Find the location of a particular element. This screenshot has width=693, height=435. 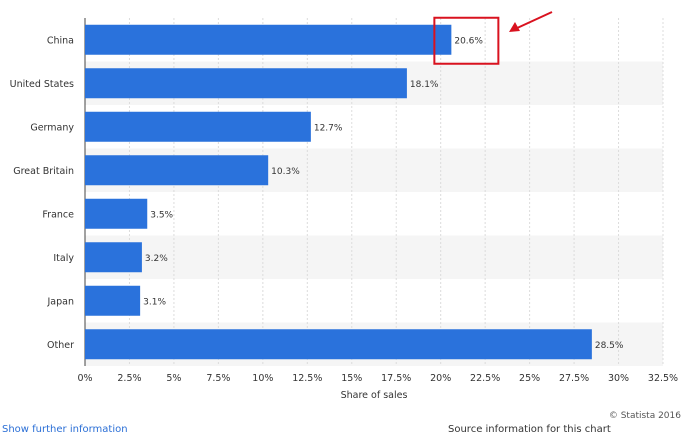

category-label: France is located at coordinates (58, 214).